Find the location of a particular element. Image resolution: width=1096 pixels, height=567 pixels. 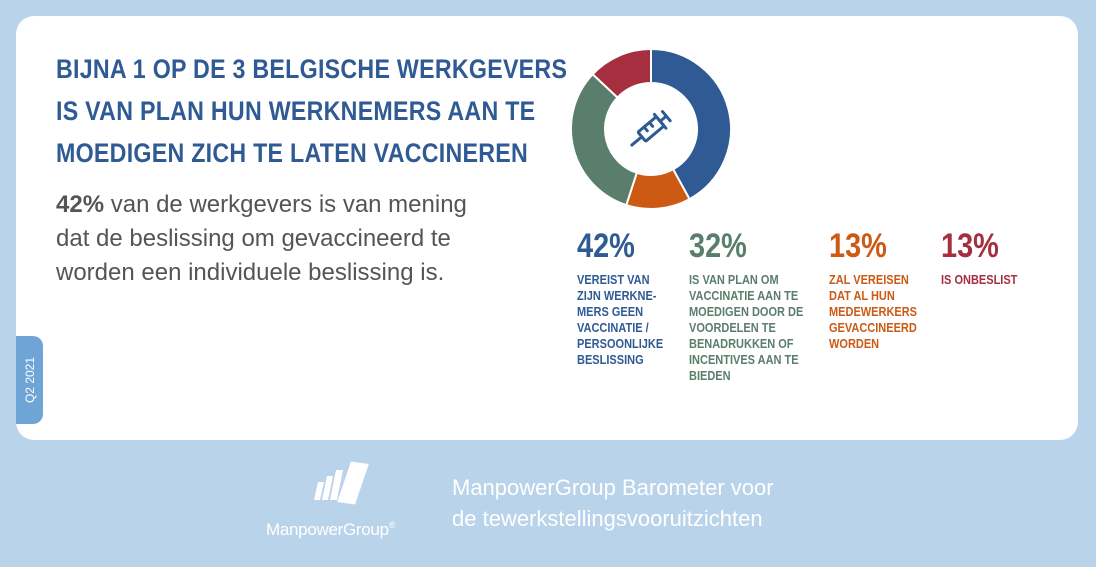

stat-label-line: IS VAN PLAN OM is located at coordinates (734, 280).